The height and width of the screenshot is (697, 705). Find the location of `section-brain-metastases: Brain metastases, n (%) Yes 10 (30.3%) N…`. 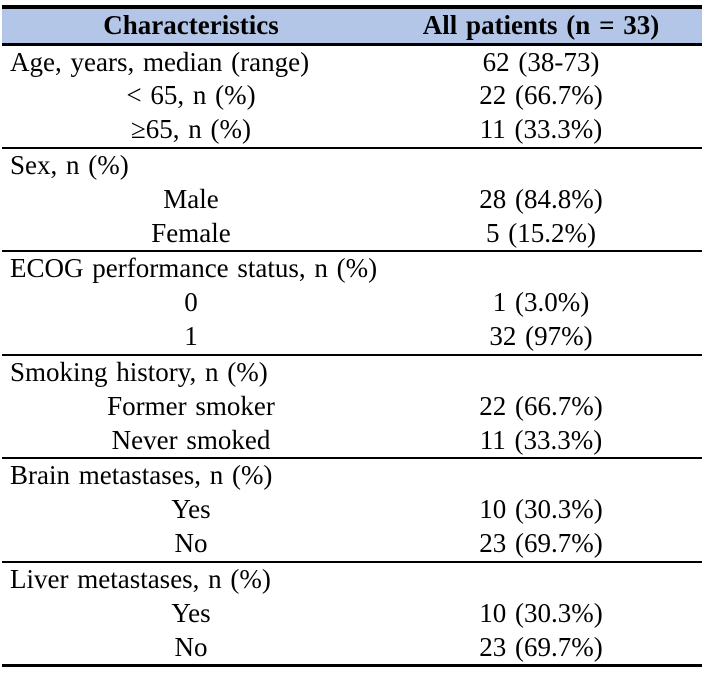

section-brain-metastases: Brain metastases, n (%) Yes 10 (30.3%) N… is located at coordinates (352, 510).